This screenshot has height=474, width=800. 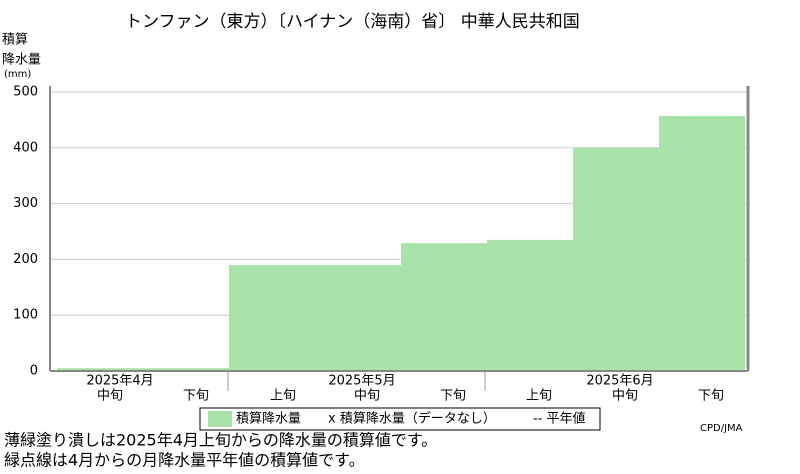 What do you see at coordinates (15, 40) in the screenshot?
I see `y-axis-label: 積算` at bounding box center [15, 40].